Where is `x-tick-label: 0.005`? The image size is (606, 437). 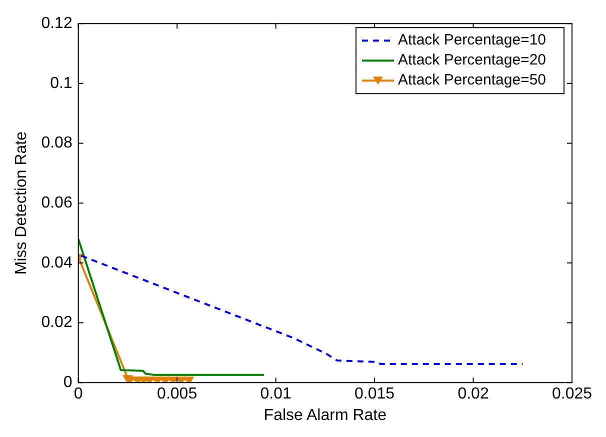 x-tick-label: 0.005 is located at coordinates (177, 394).